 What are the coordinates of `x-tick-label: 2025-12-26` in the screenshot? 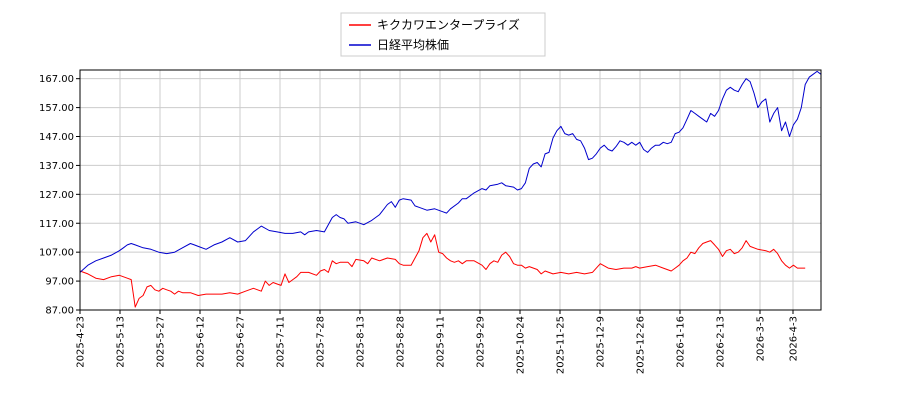 It's located at (641, 345).